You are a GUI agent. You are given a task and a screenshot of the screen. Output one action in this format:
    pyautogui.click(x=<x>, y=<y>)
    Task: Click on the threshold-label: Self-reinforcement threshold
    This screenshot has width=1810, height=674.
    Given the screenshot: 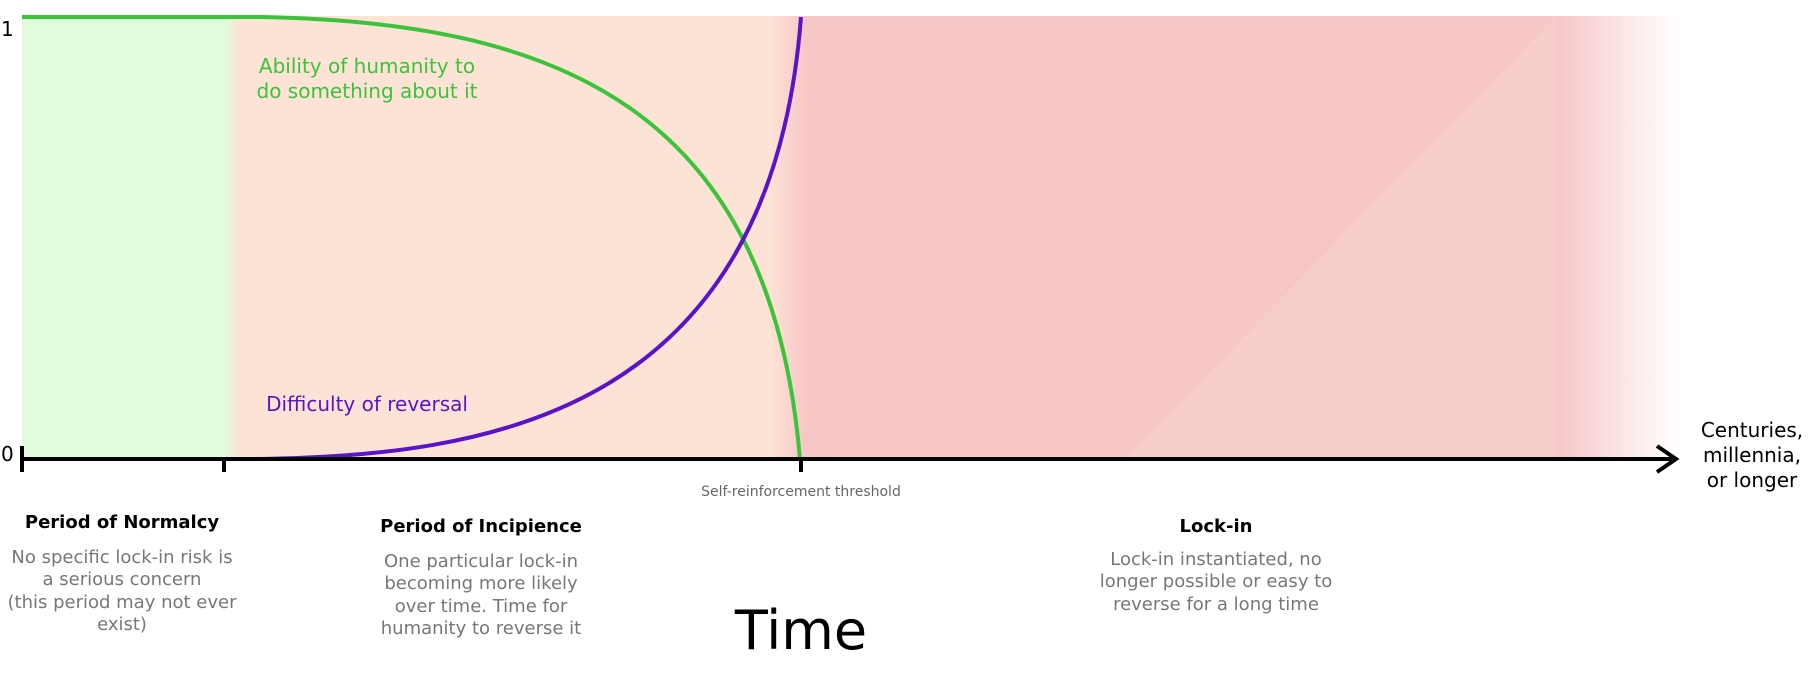 What is the action you would take?
    pyautogui.click(x=801, y=492)
    